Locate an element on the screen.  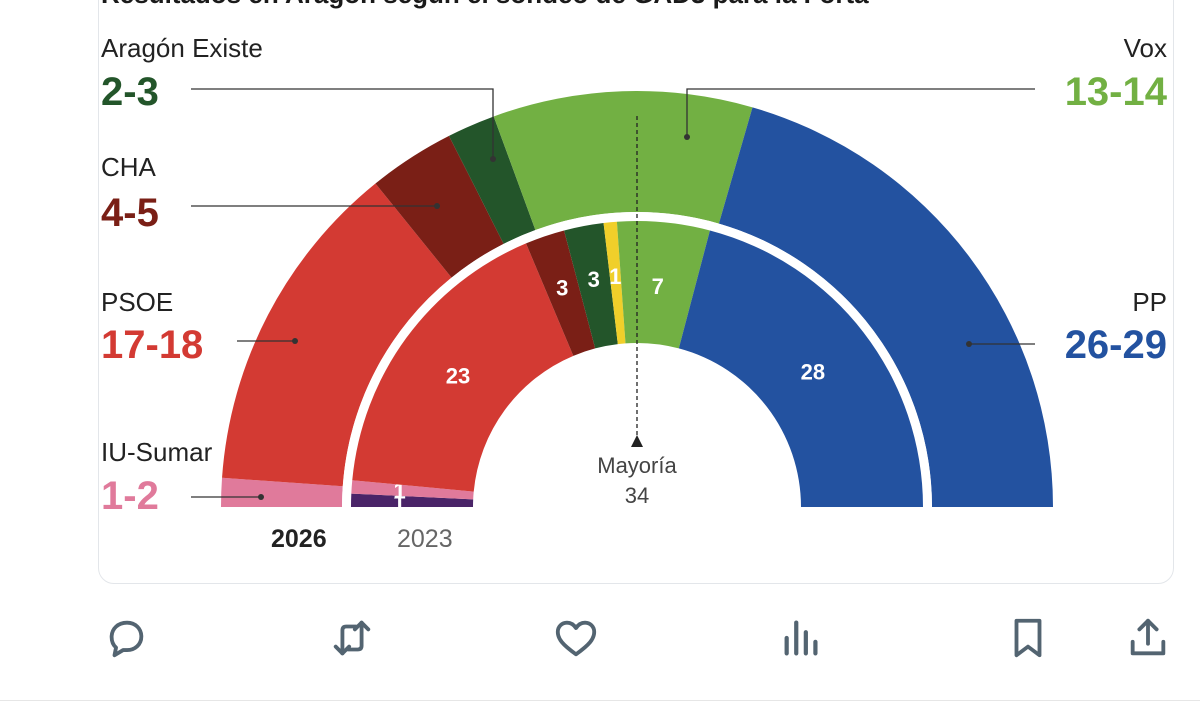
majority-value: 34 is located at coordinates (637, 495).